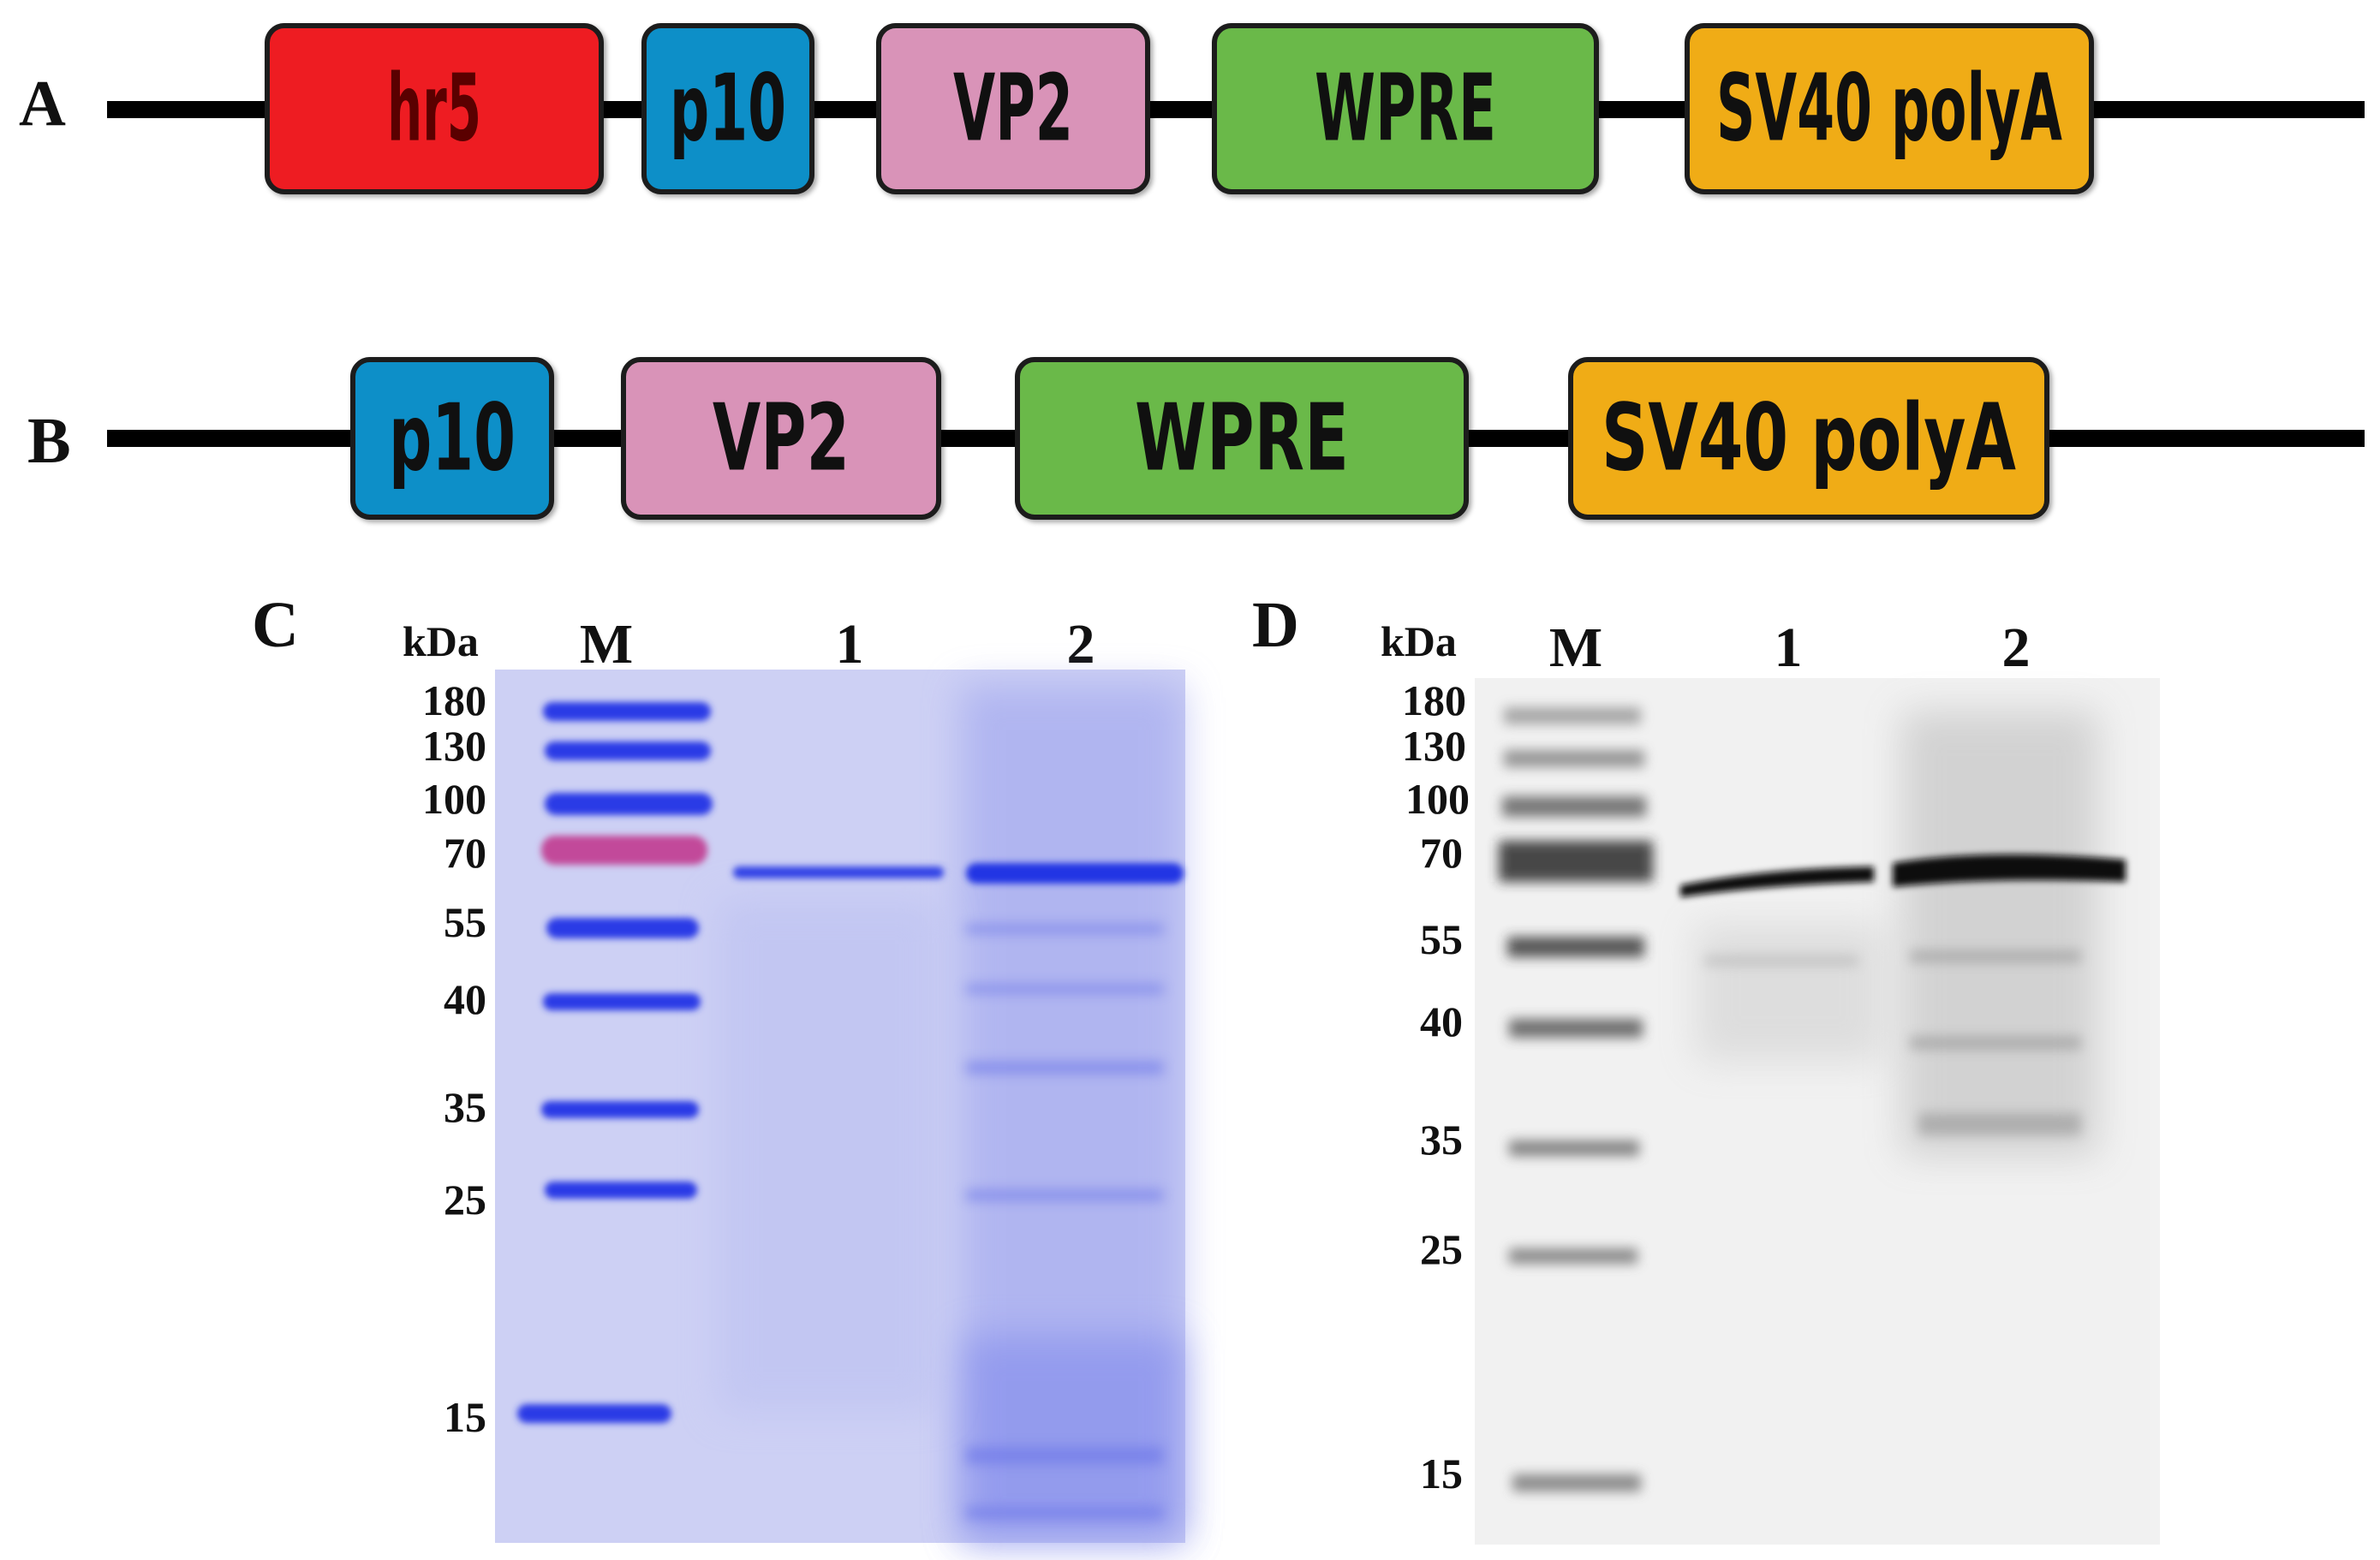  What do you see at coordinates (1436, 1086) in the screenshot?
I see `panel-d-marker-labels: 180 130 100 70 55 40 35 25 15` at bounding box center [1436, 1086].